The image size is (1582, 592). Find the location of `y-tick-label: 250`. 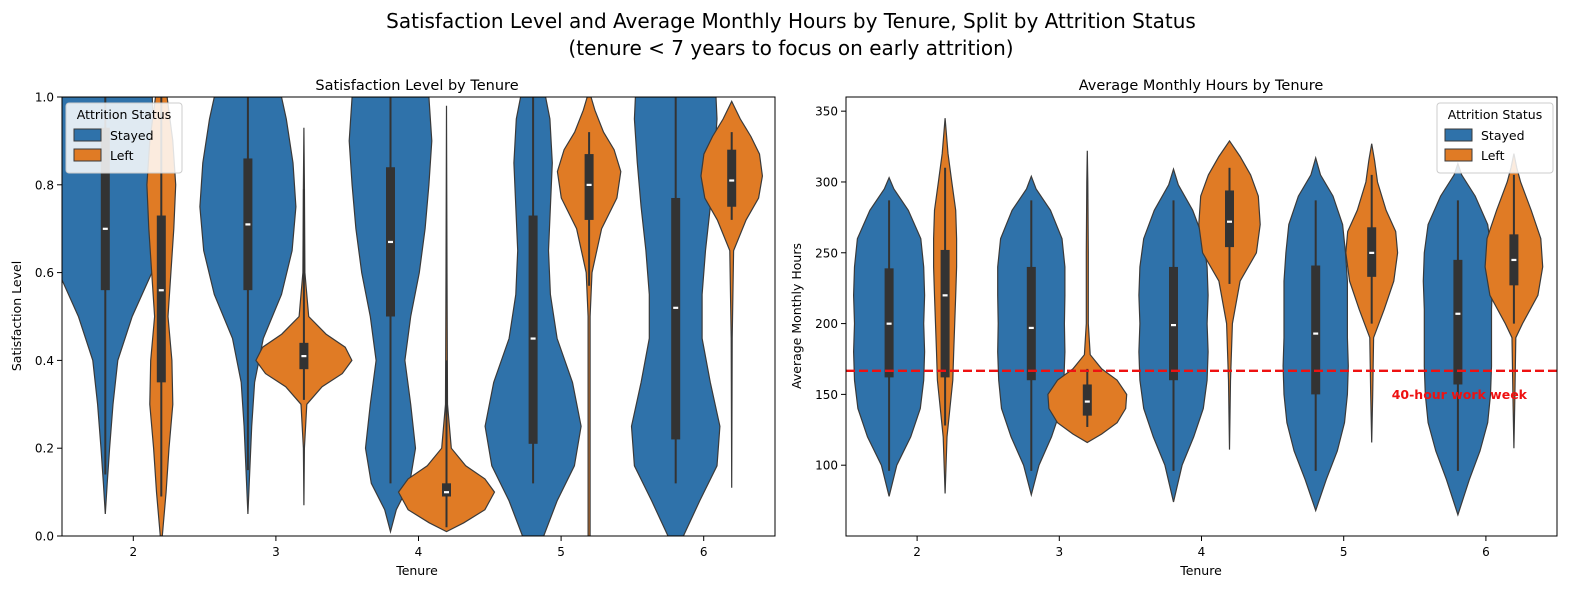

y-tick-label: 250 is located at coordinates (826, 253).